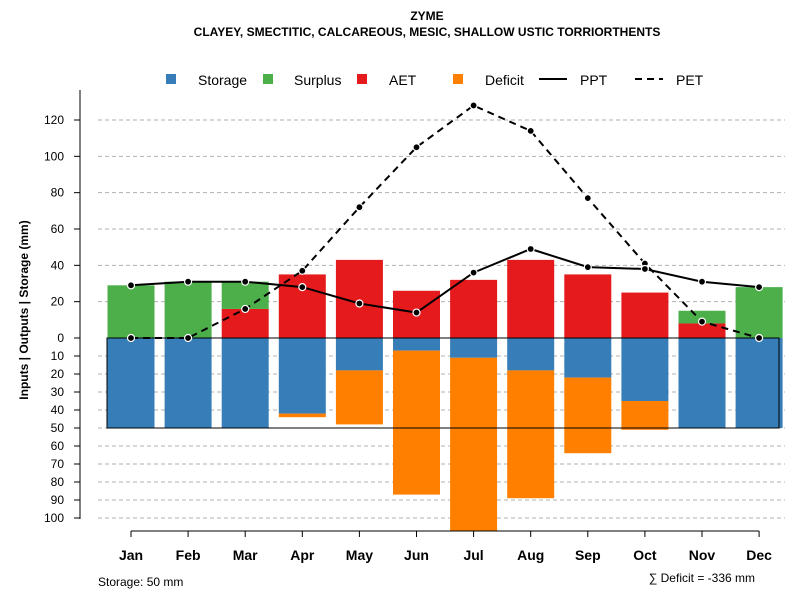 The image size is (800, 600). I want to click on bar-storage-jun, so click(416, 344).